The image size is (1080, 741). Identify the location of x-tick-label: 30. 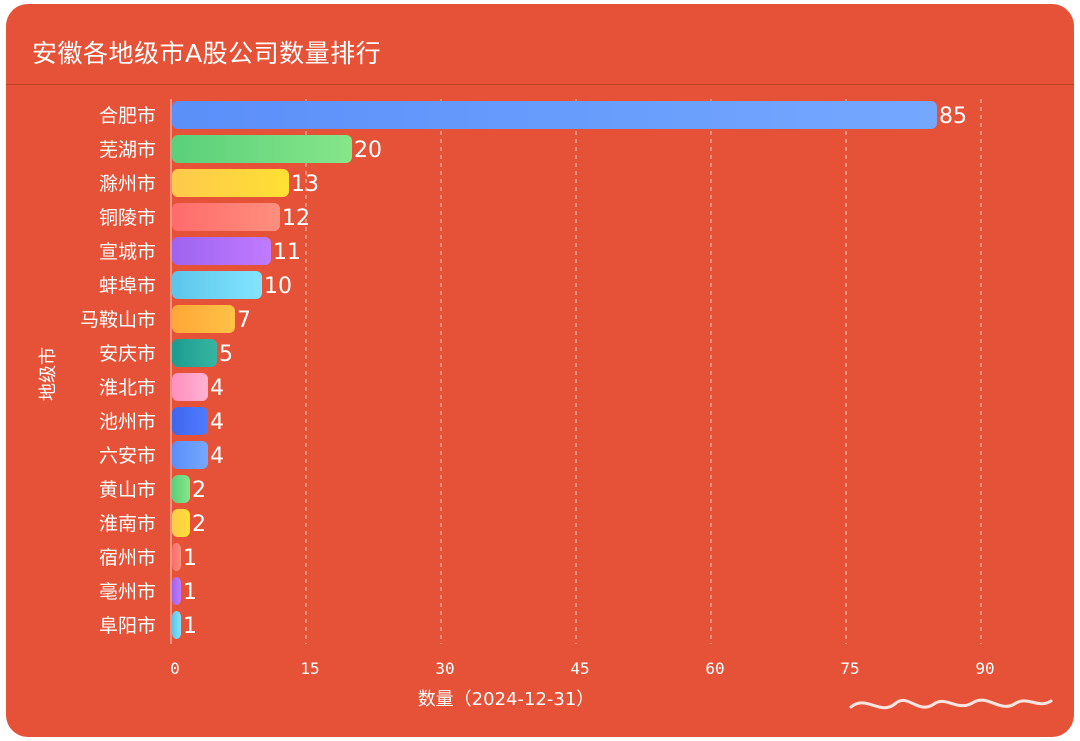
(444, 668).